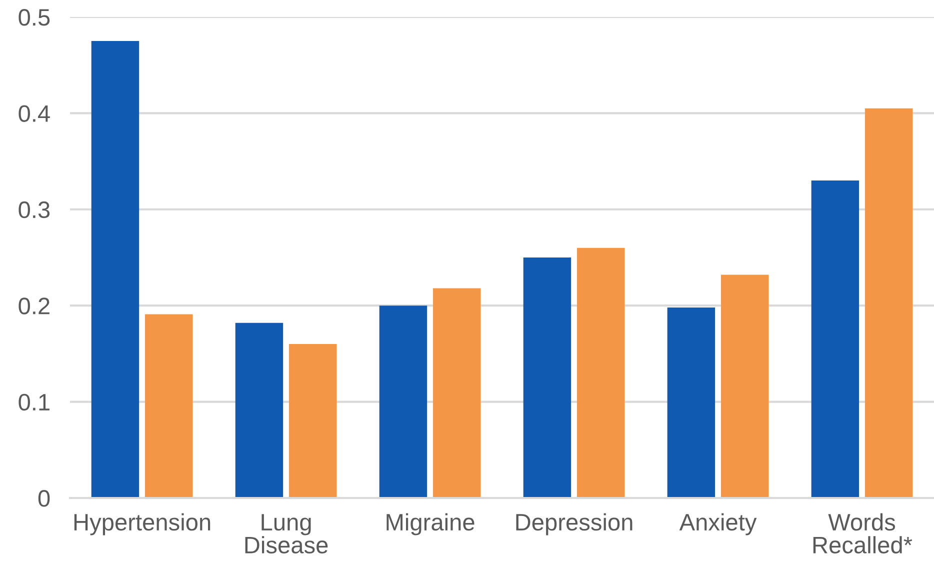 Image resolution: width=934 pixels, height=565 pixels. What do you see at coordinates (34, 113) in the screenshot?
I see `y-tick-label: 0.4` at bounding box center [34, 113].